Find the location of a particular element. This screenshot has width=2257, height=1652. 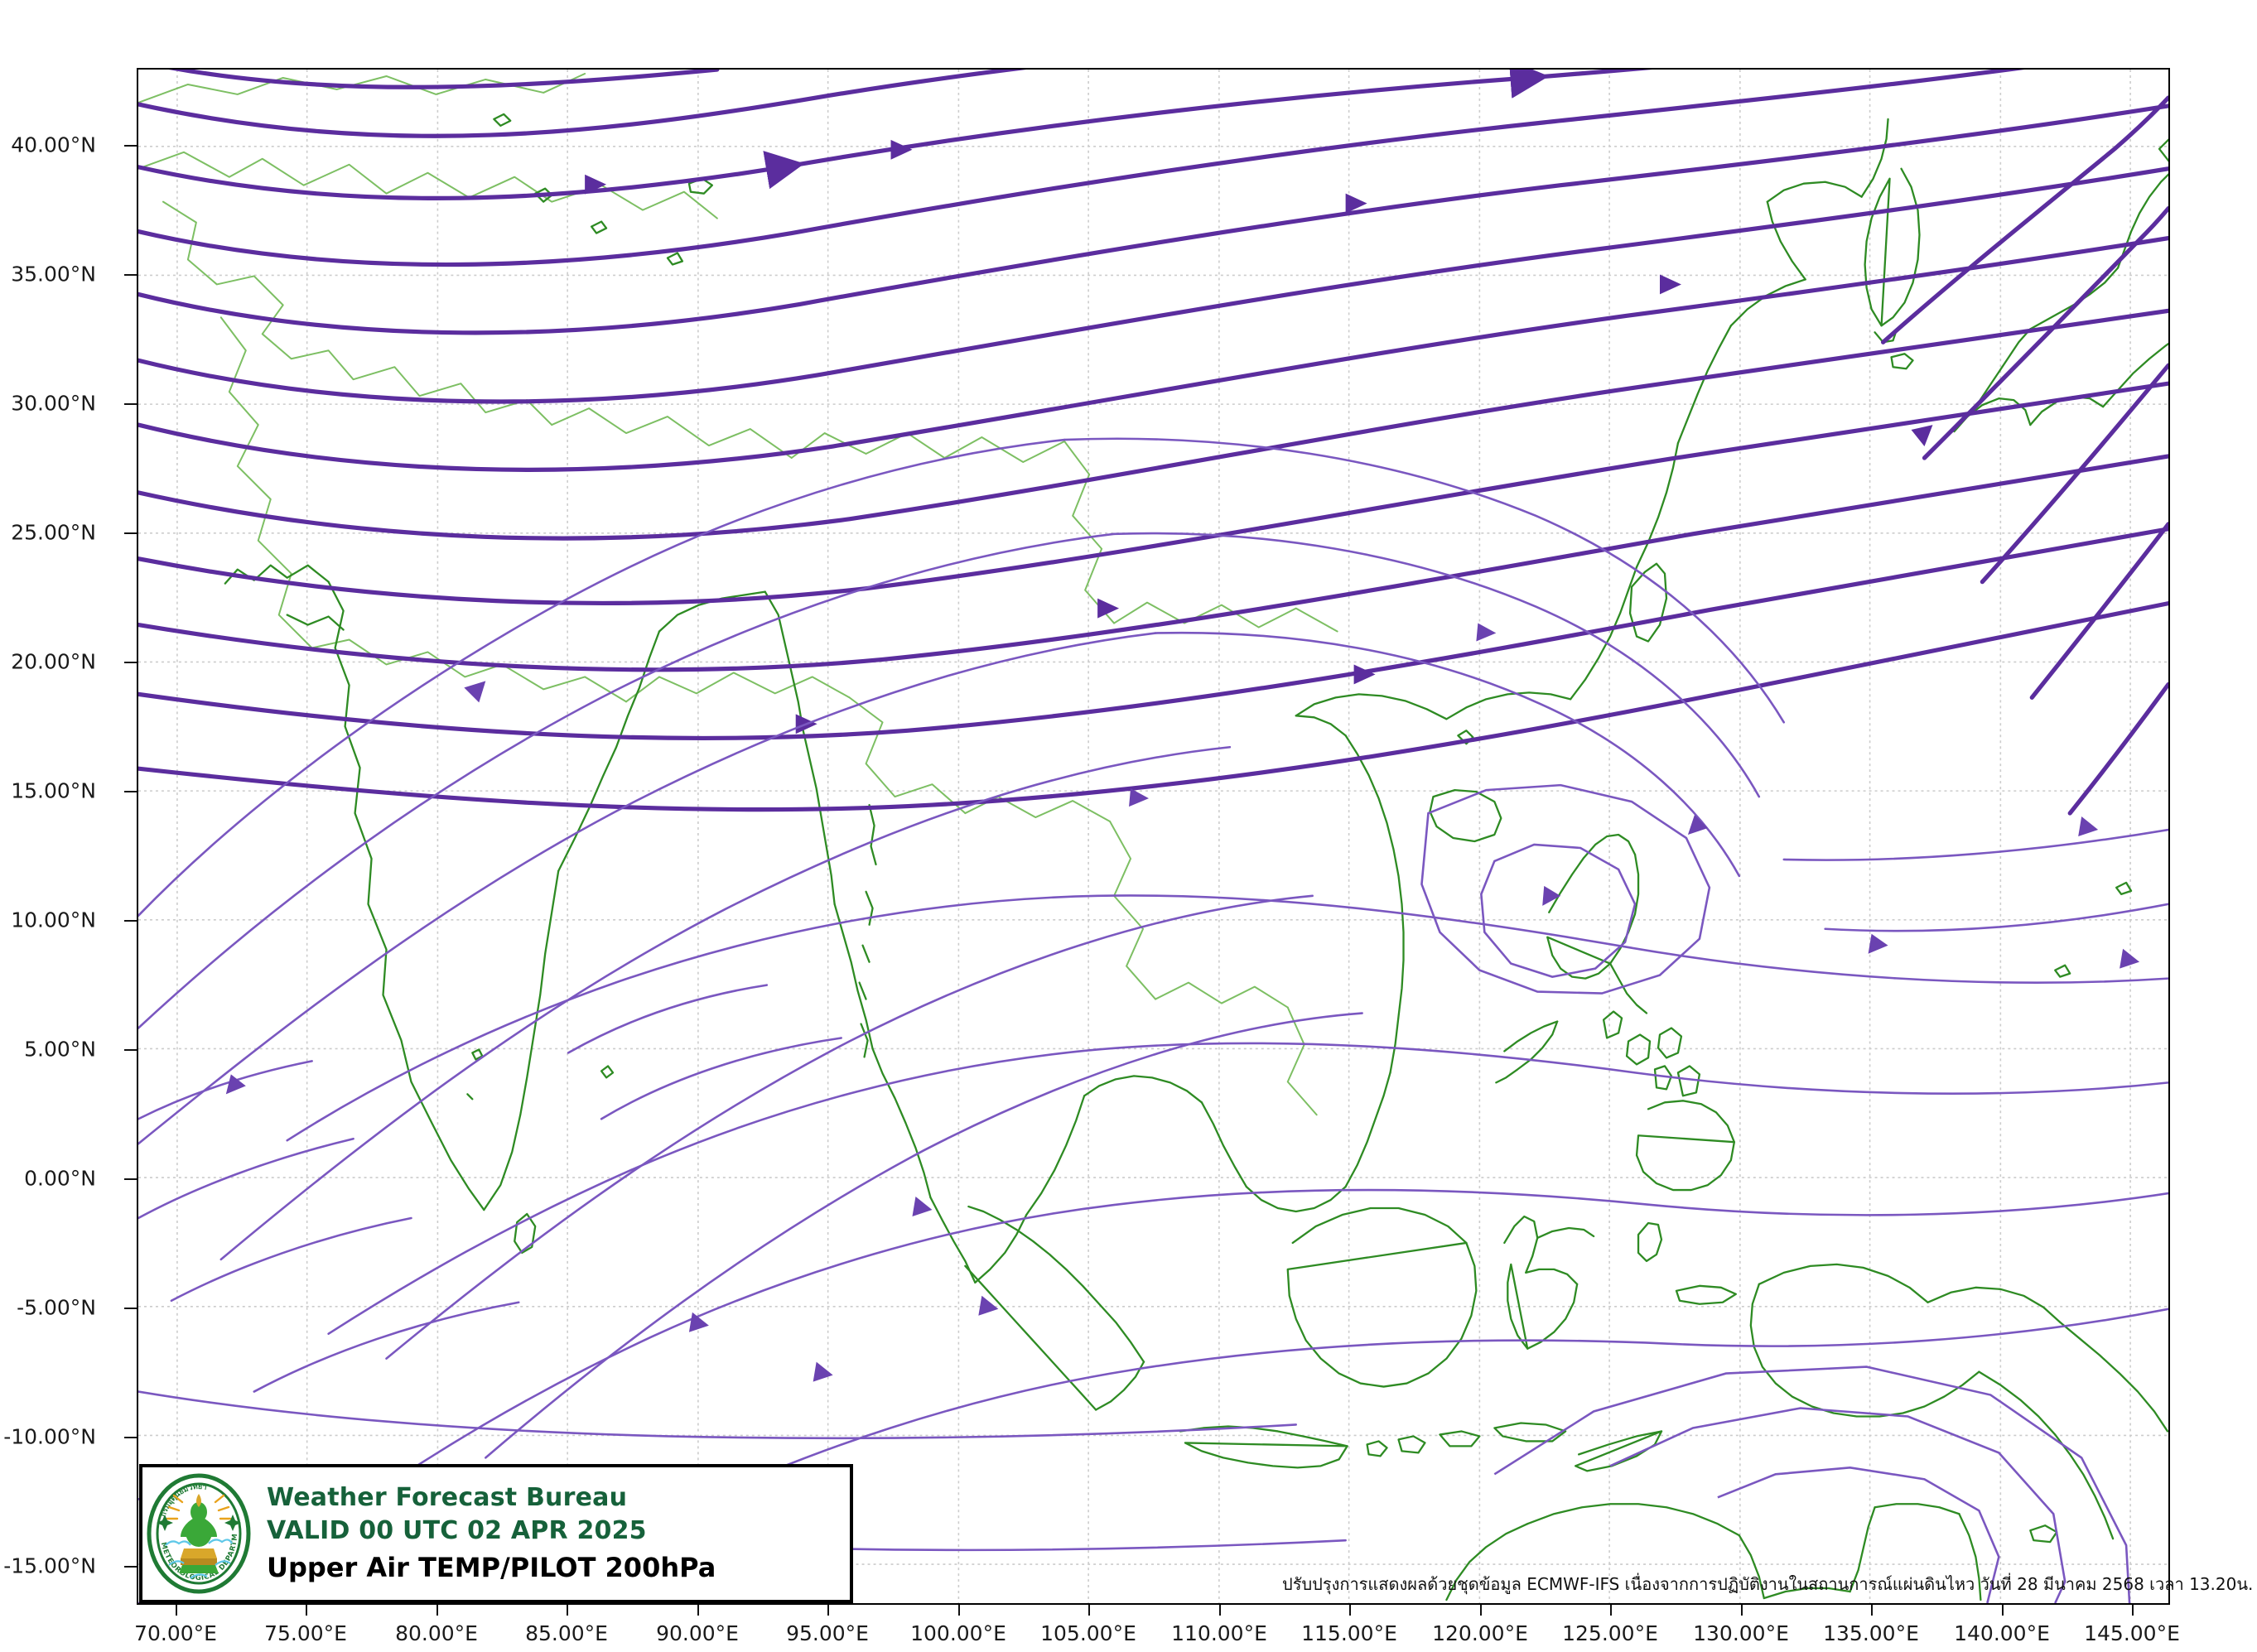

x-axis-label: 95.00°E is located at coordinates (827, 1633).